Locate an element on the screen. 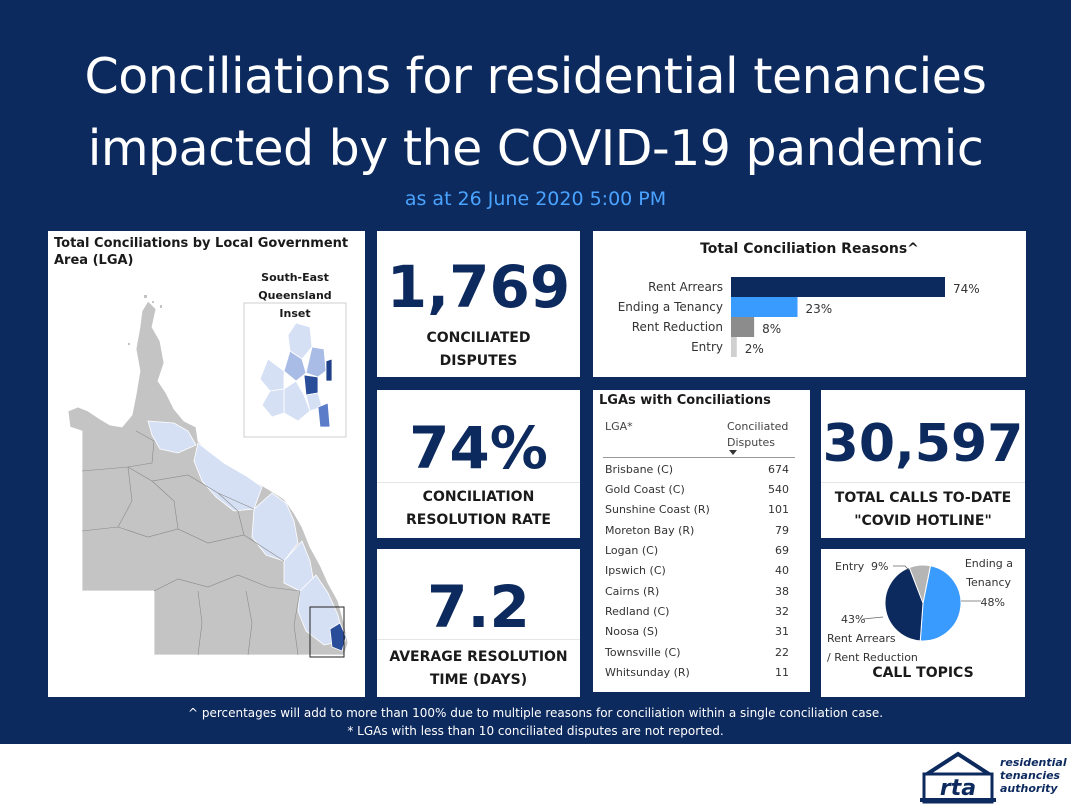 Image resolution: width=1071 pixels, height=809 pixels. kpi-conciliated-value: 1,769 is located at coordinates (478, 287).